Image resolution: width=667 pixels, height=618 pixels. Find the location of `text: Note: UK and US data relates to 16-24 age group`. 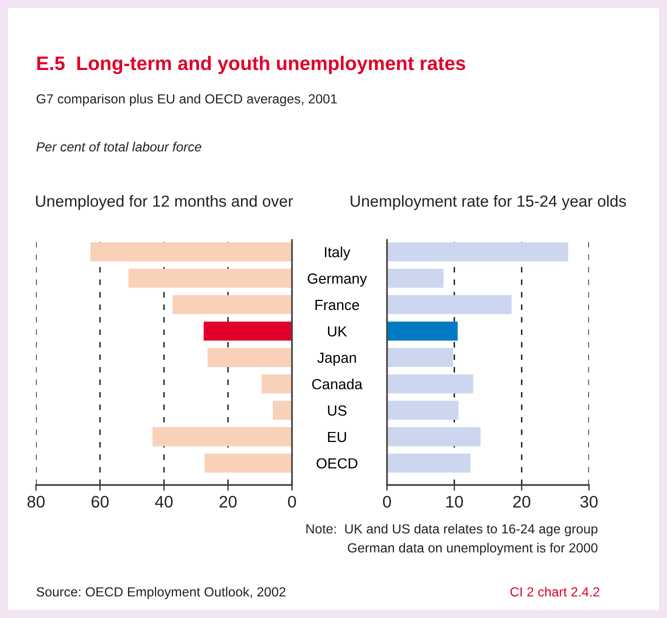

text: Note: UK and US data relates to 16-24 age group is located at coordinates (452, 530).